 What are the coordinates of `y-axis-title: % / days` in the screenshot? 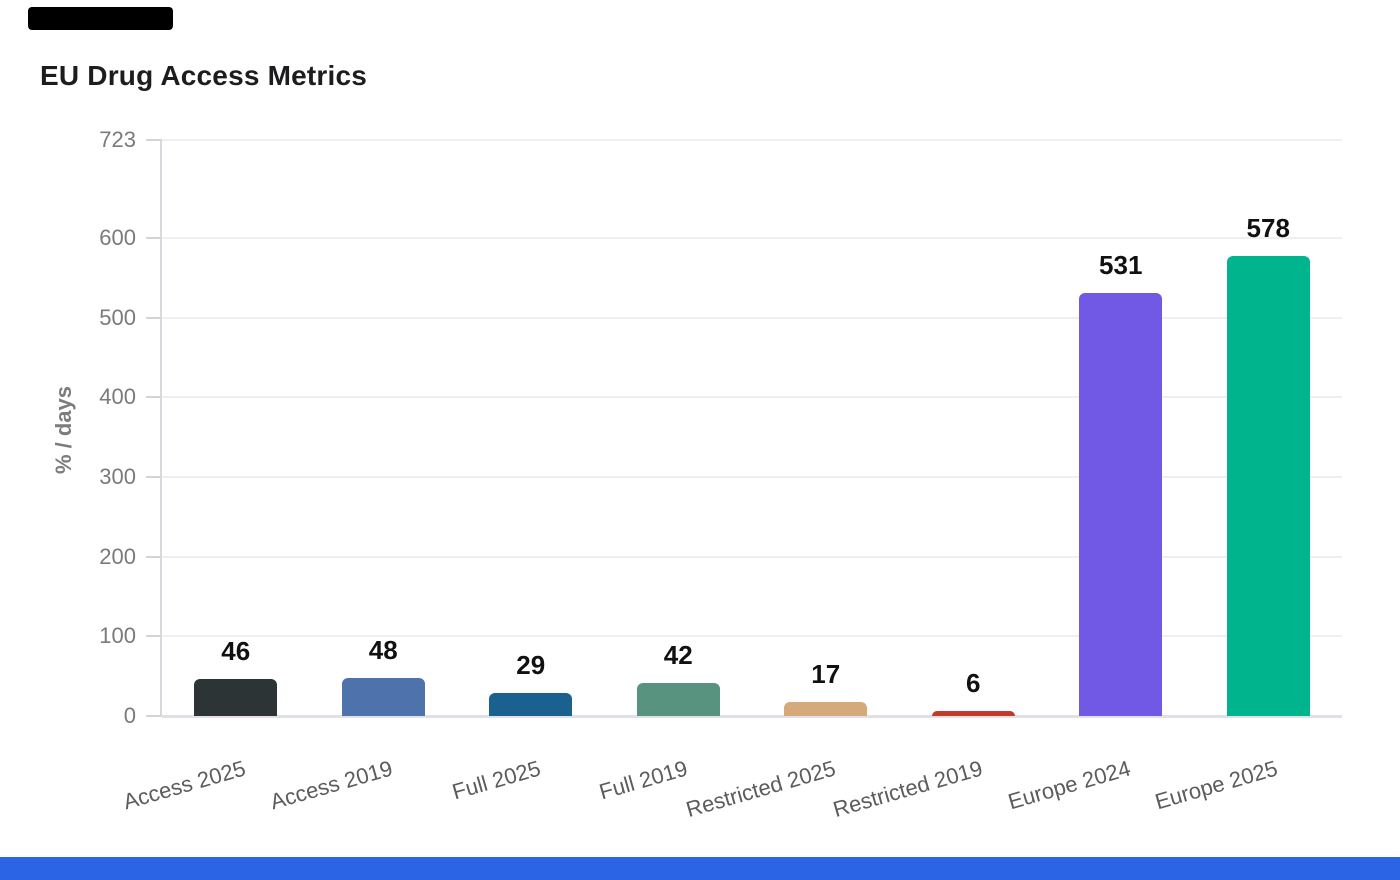 It's located at (63, 430).